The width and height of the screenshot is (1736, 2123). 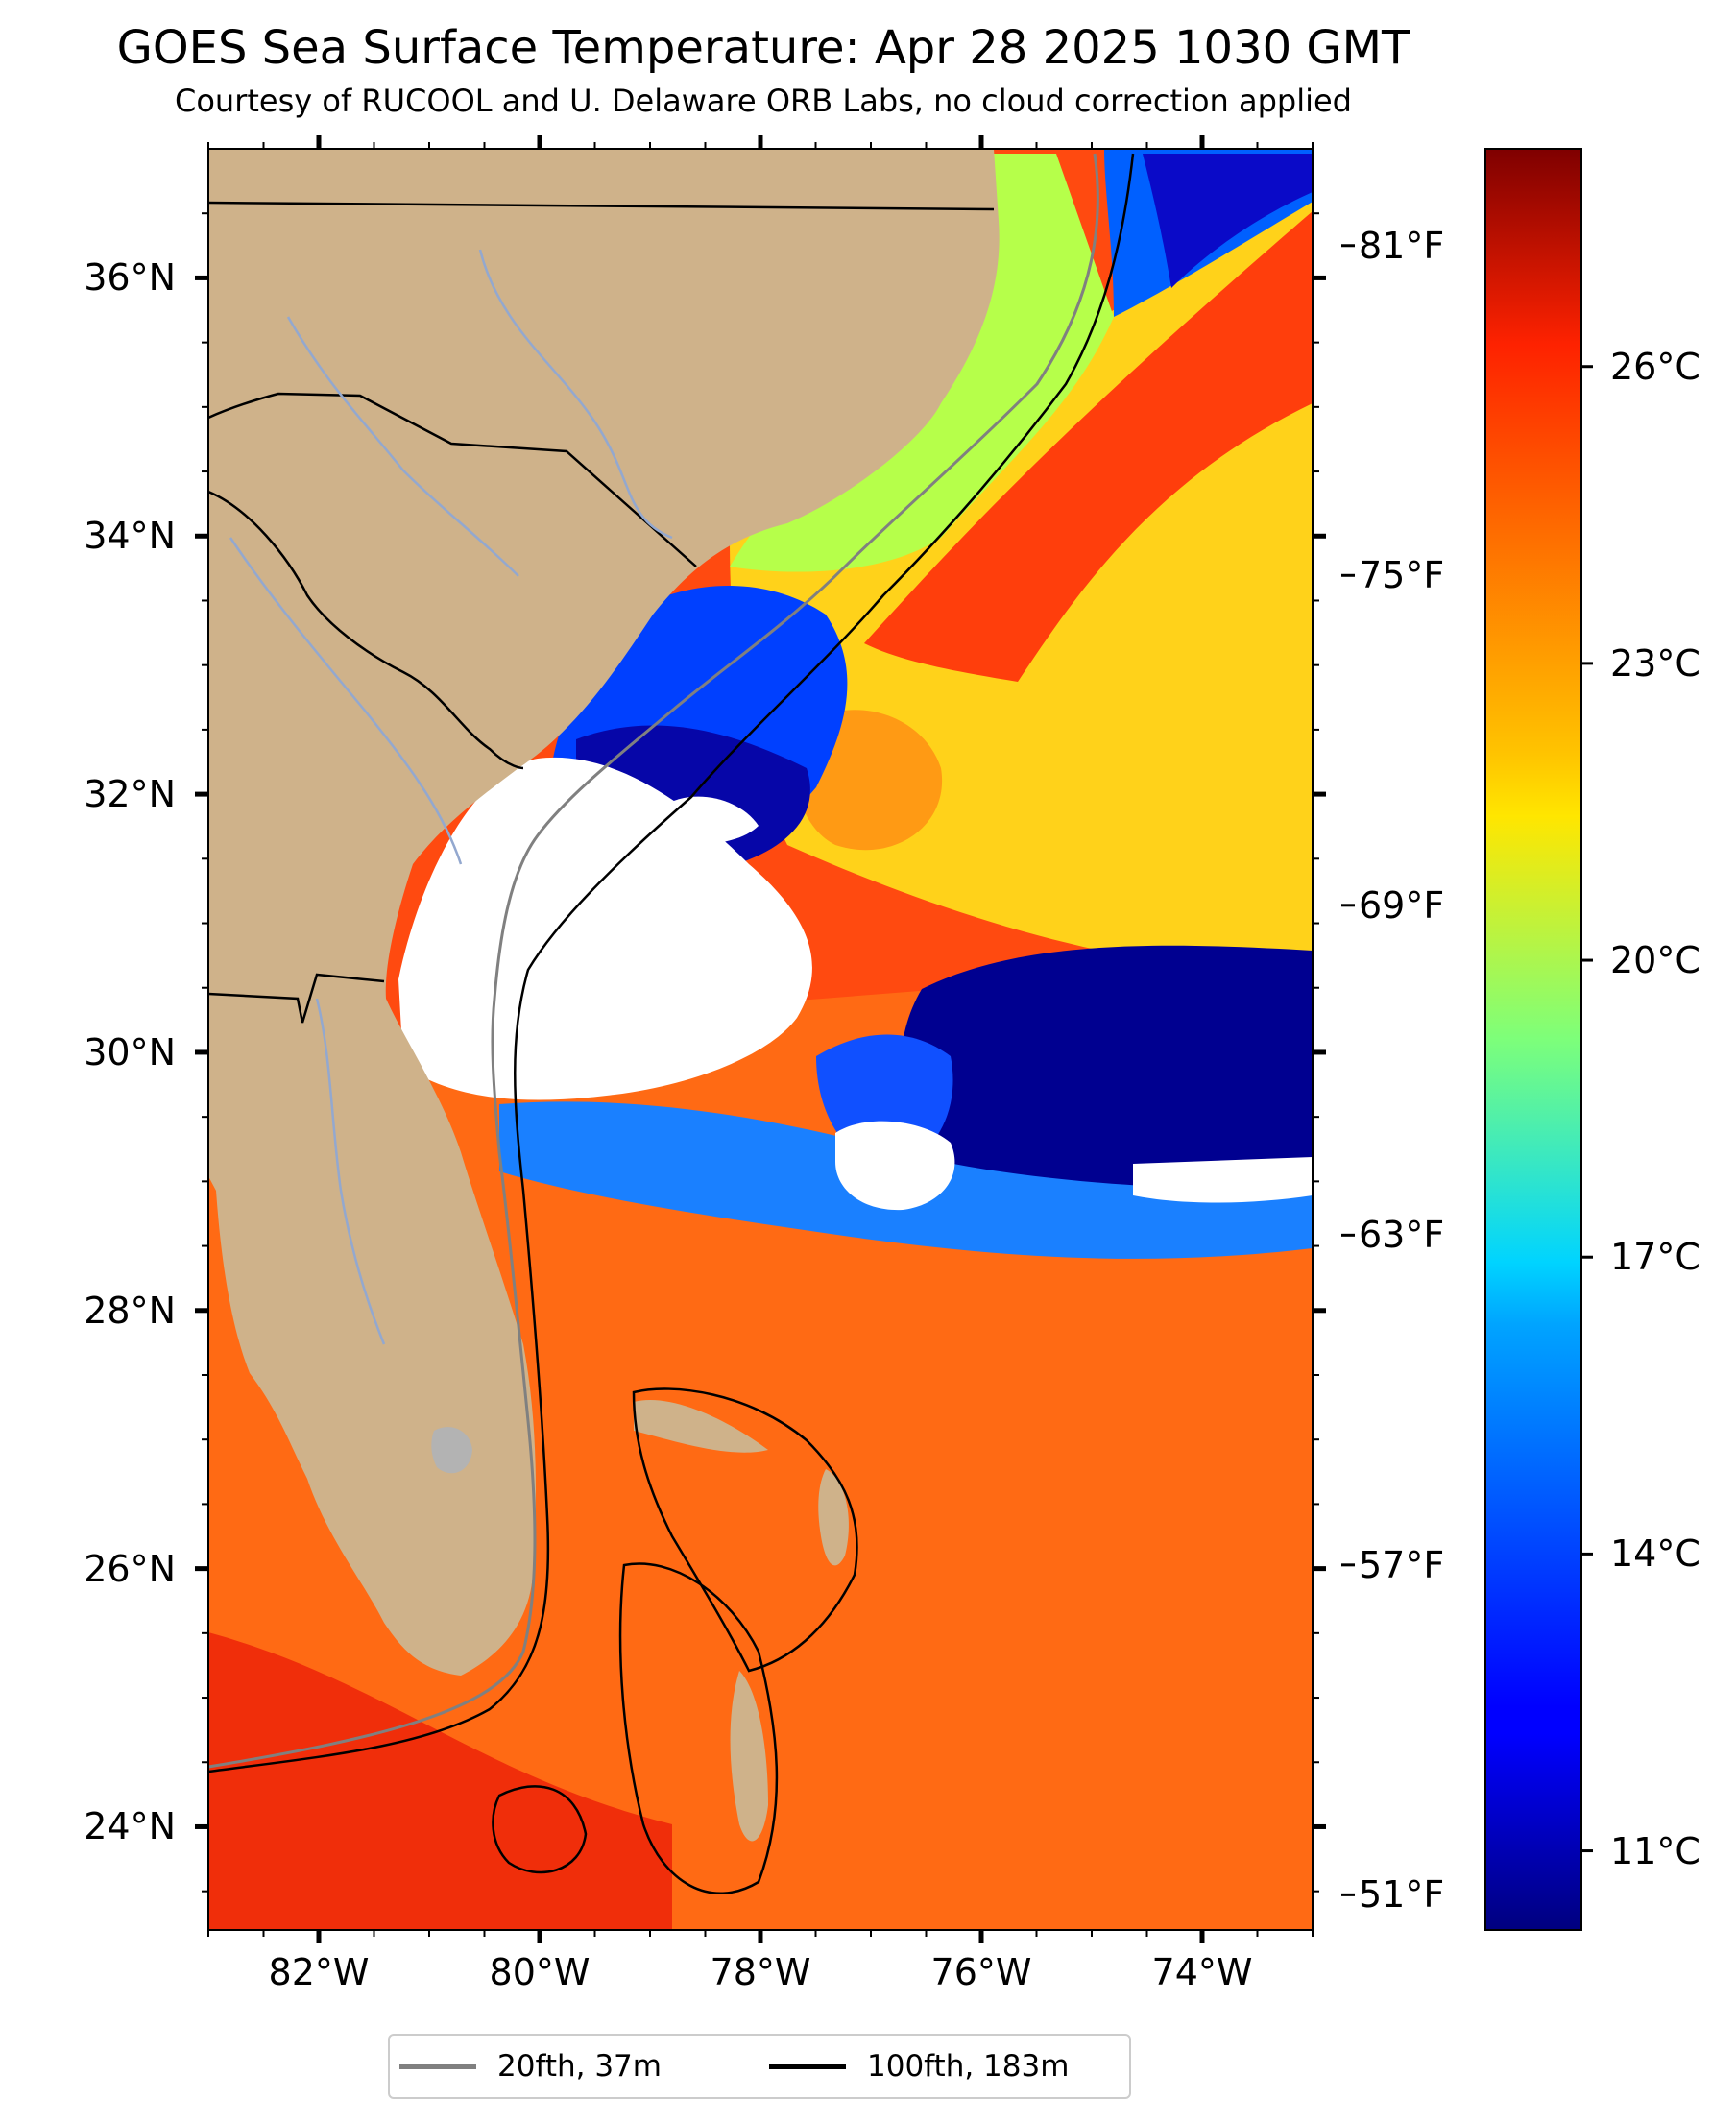 What do you see at coordinates (1655, 960) in the screenshot?
I see `colorbar-tick-label: 20°C` at bounding box center [1655, 960].